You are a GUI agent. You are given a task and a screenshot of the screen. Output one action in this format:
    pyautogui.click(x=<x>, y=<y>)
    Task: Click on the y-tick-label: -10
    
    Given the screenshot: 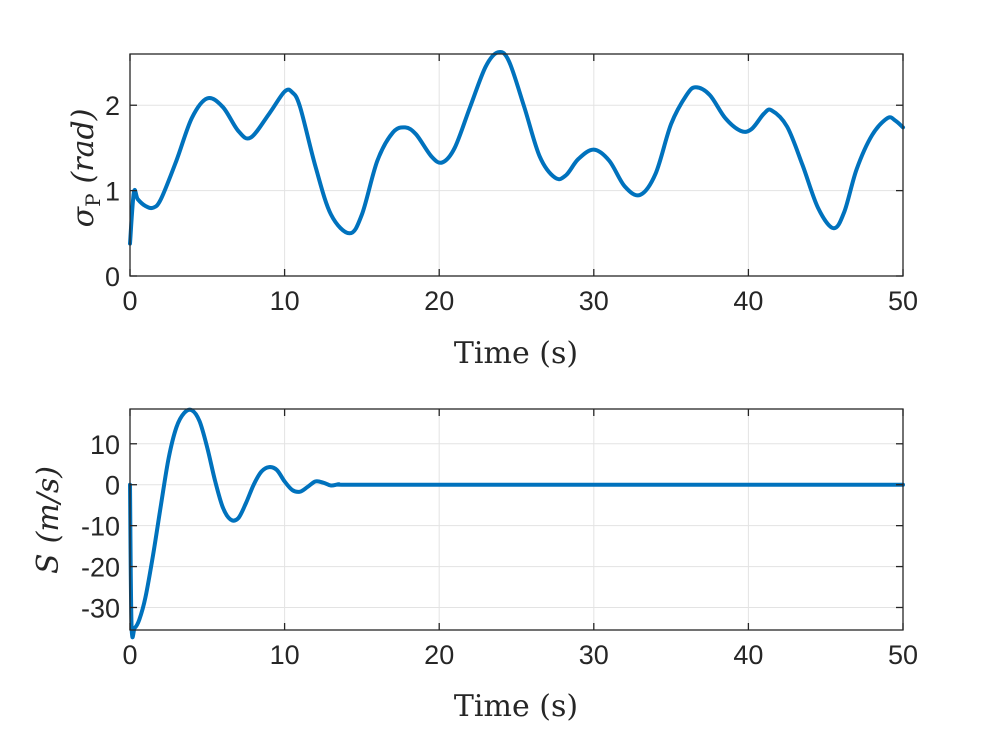 What is the action you would take?
    pyautogui.click(x=100, y=527)
    